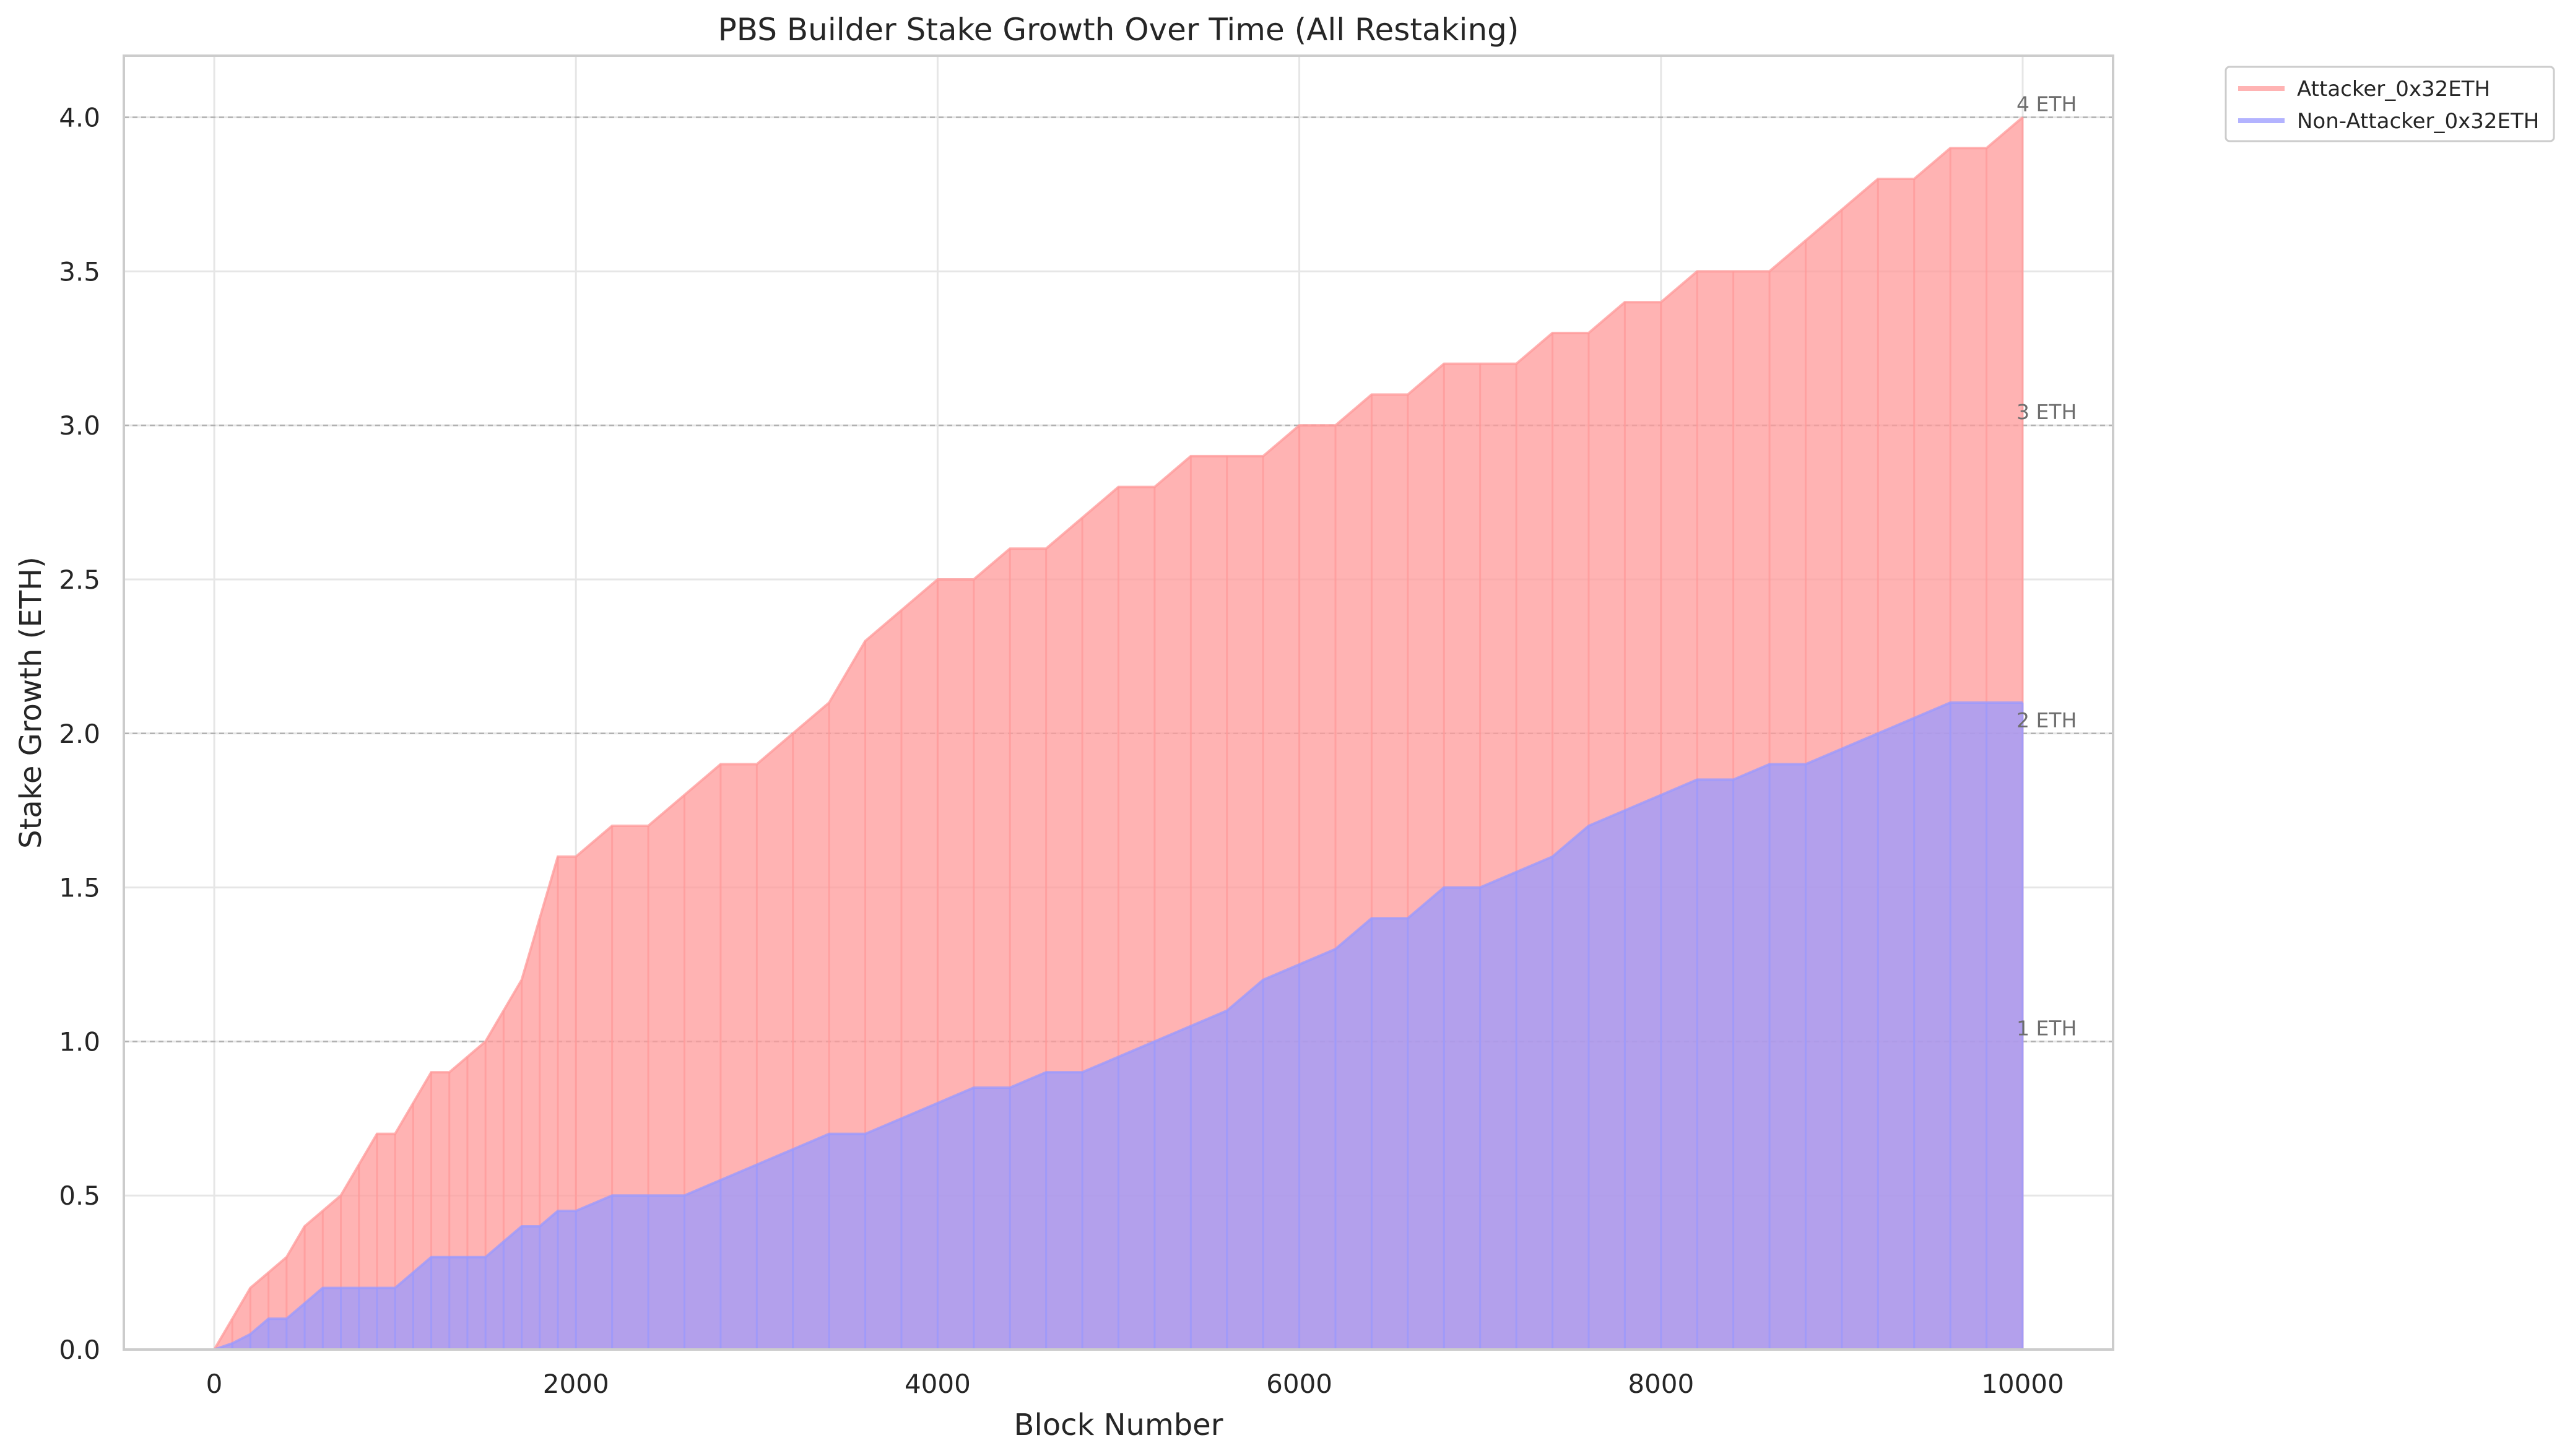 This screenshot has height=1456, width=2570. Describe the element at coordinates (79, 1041) in the screenshot. I see `y-tick-label: 1.0` at that location.